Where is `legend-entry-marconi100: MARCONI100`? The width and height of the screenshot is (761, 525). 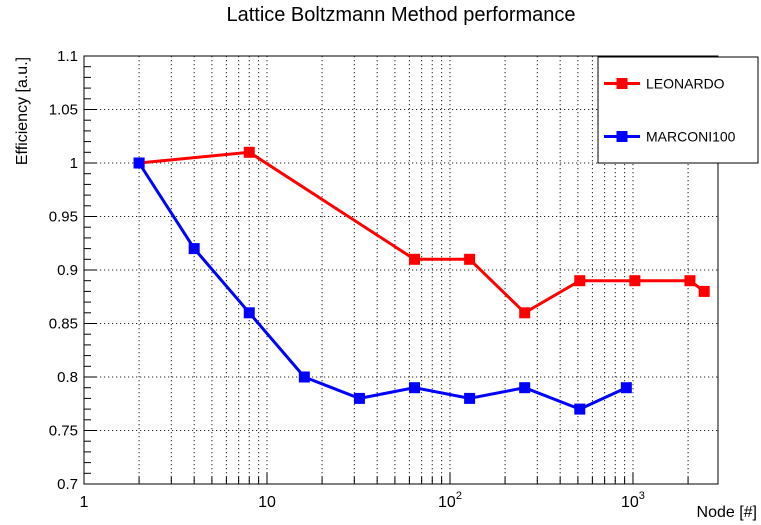 legend-entry-marconi100: MARCONI100 is located at coordinates (670, 137).